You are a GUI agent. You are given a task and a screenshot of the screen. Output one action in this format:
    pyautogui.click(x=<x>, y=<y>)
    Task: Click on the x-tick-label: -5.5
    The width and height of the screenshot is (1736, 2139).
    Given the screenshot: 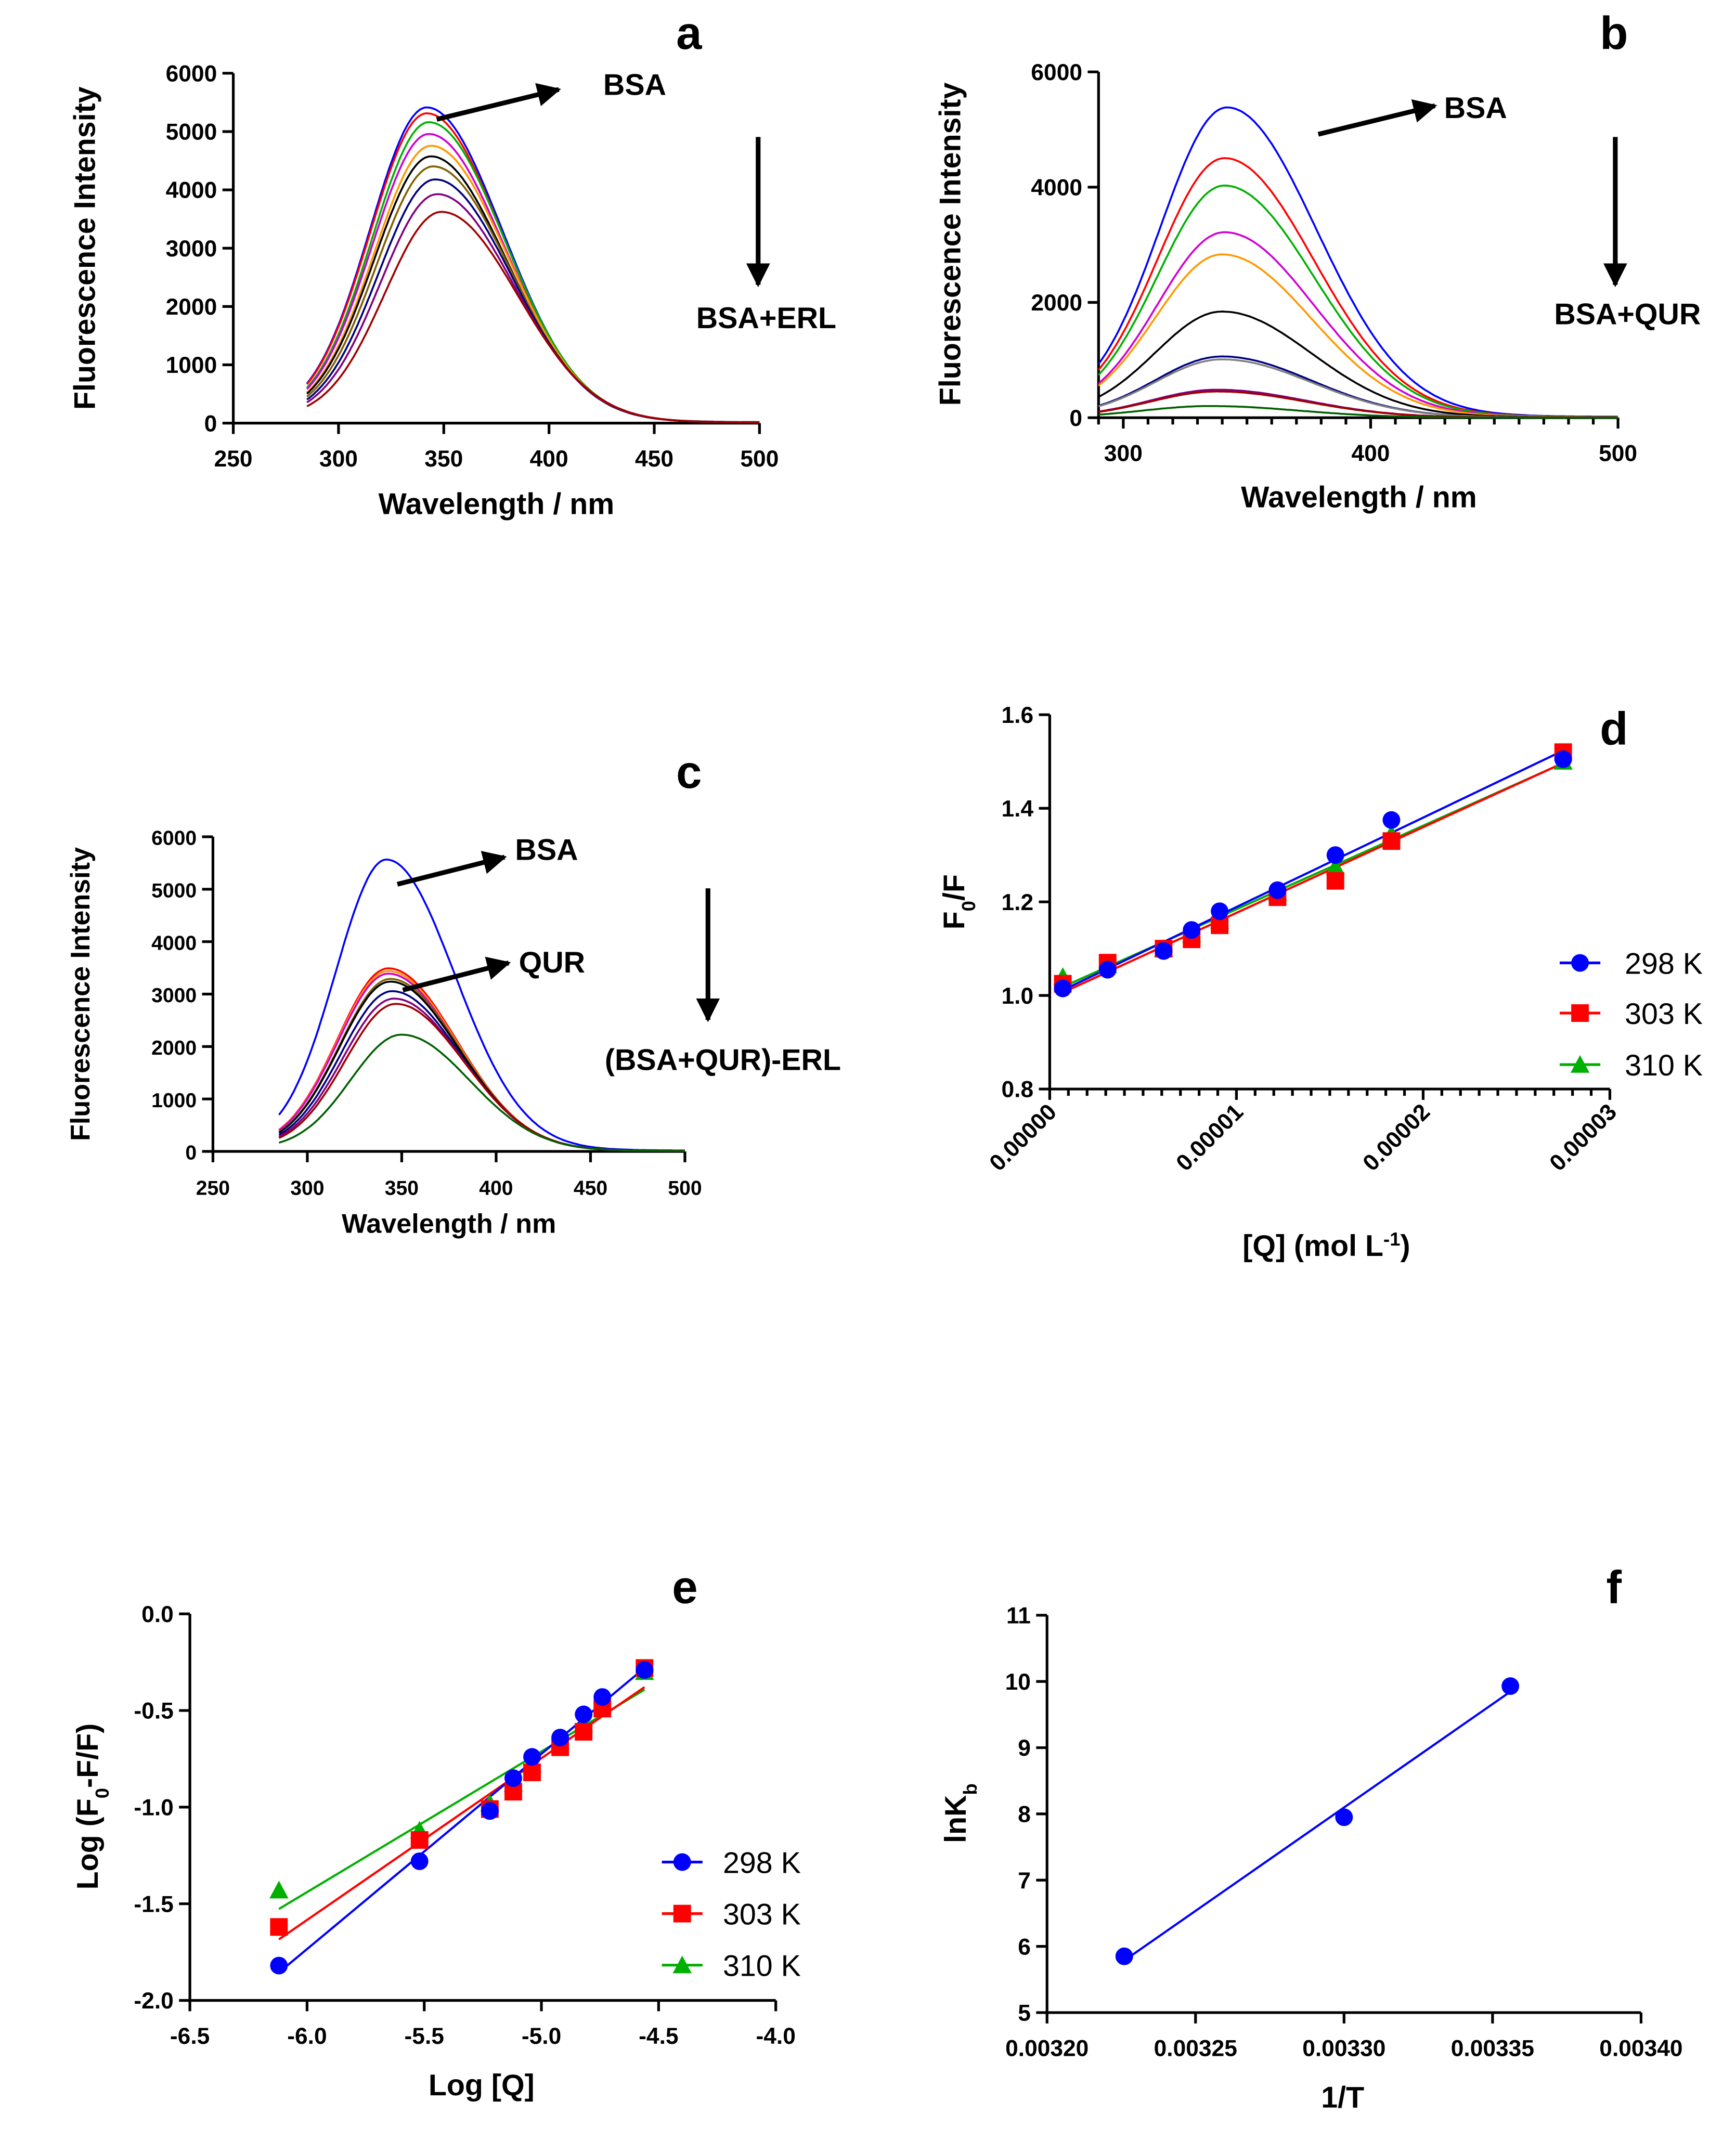 What is the action you would take?
    pyautogui.click(x=424, y=2036)
    